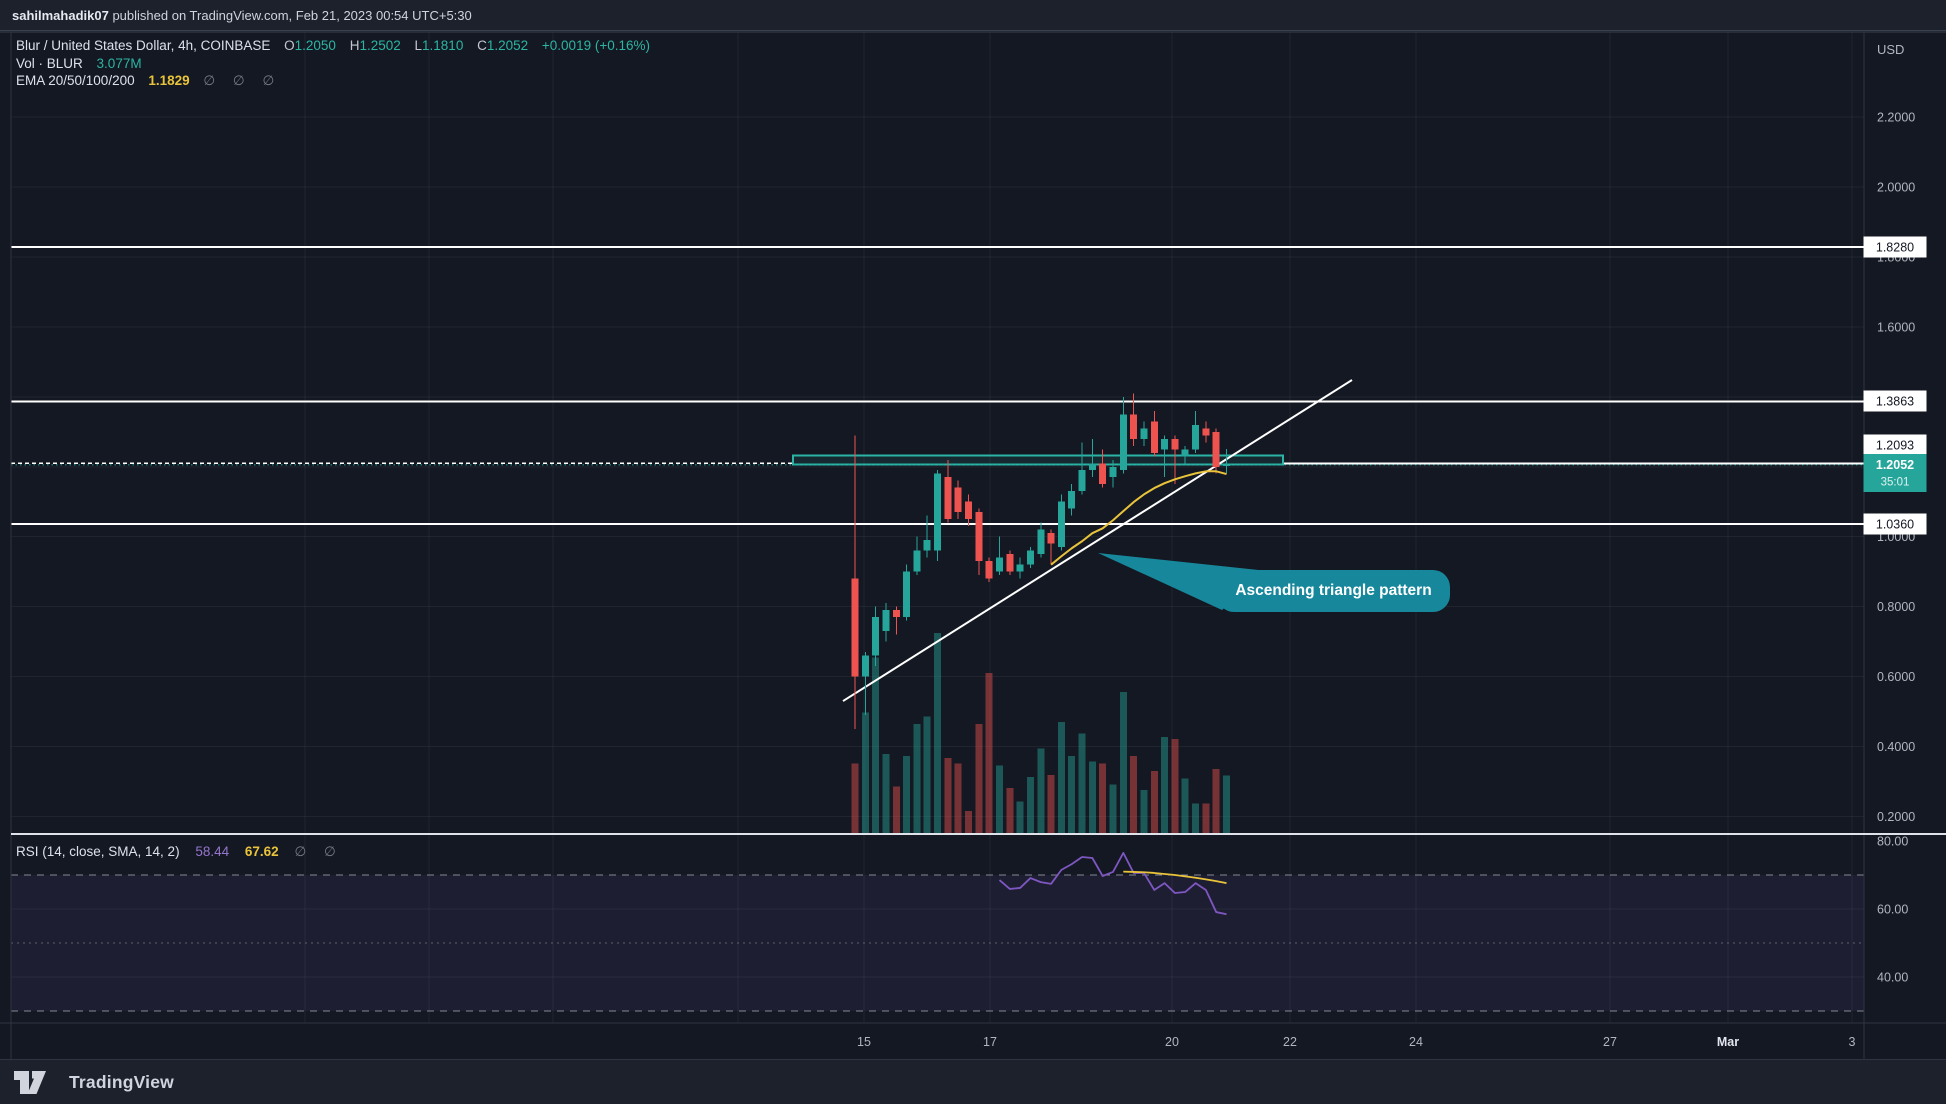  What do you see at coordinates (119, 63) in the screenshot?
I see `volume-value: 3.077M` at bounding box center [119, 63].